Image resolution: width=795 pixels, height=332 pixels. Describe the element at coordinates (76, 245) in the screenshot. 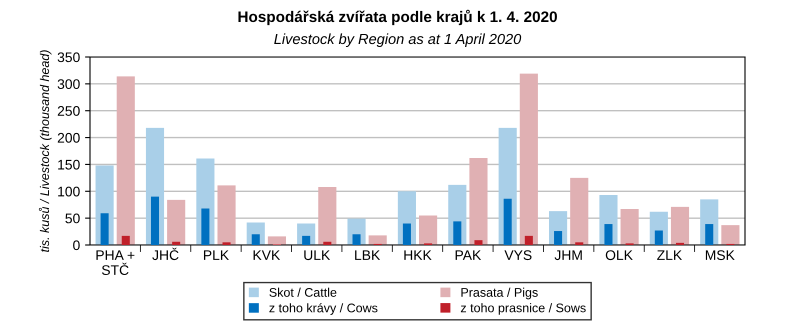

I see `y-tick-label: 0` at that location.